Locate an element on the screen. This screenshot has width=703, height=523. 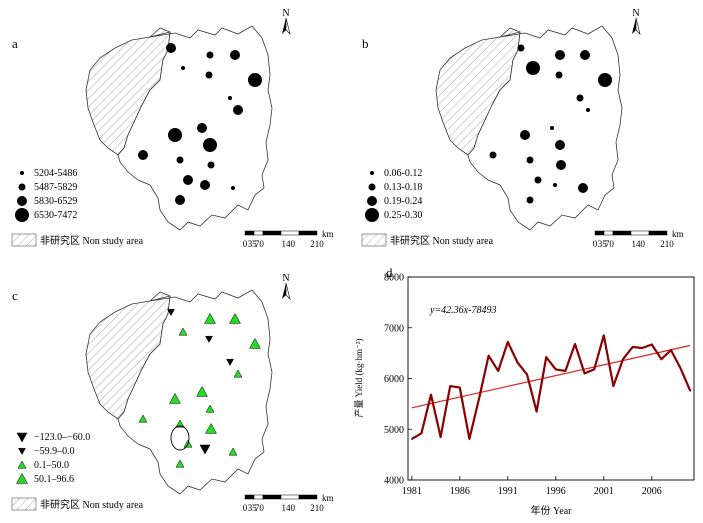
x-tick-label-5: 2006 is located at coordinates (652, 491).